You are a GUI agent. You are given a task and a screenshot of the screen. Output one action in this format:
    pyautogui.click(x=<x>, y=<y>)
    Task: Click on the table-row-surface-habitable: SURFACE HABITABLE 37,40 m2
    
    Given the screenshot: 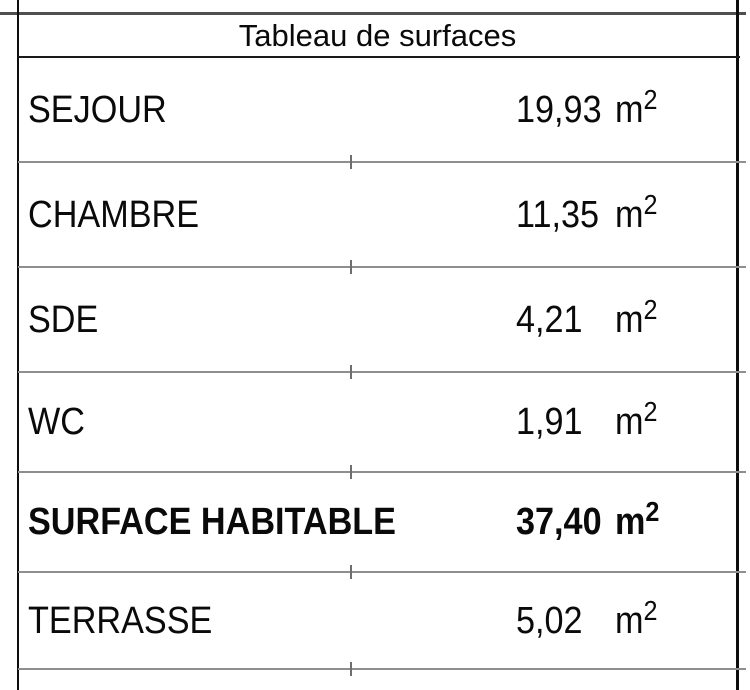 What is the action you would take?
    pyautogui.click(x=377, y=522)
    